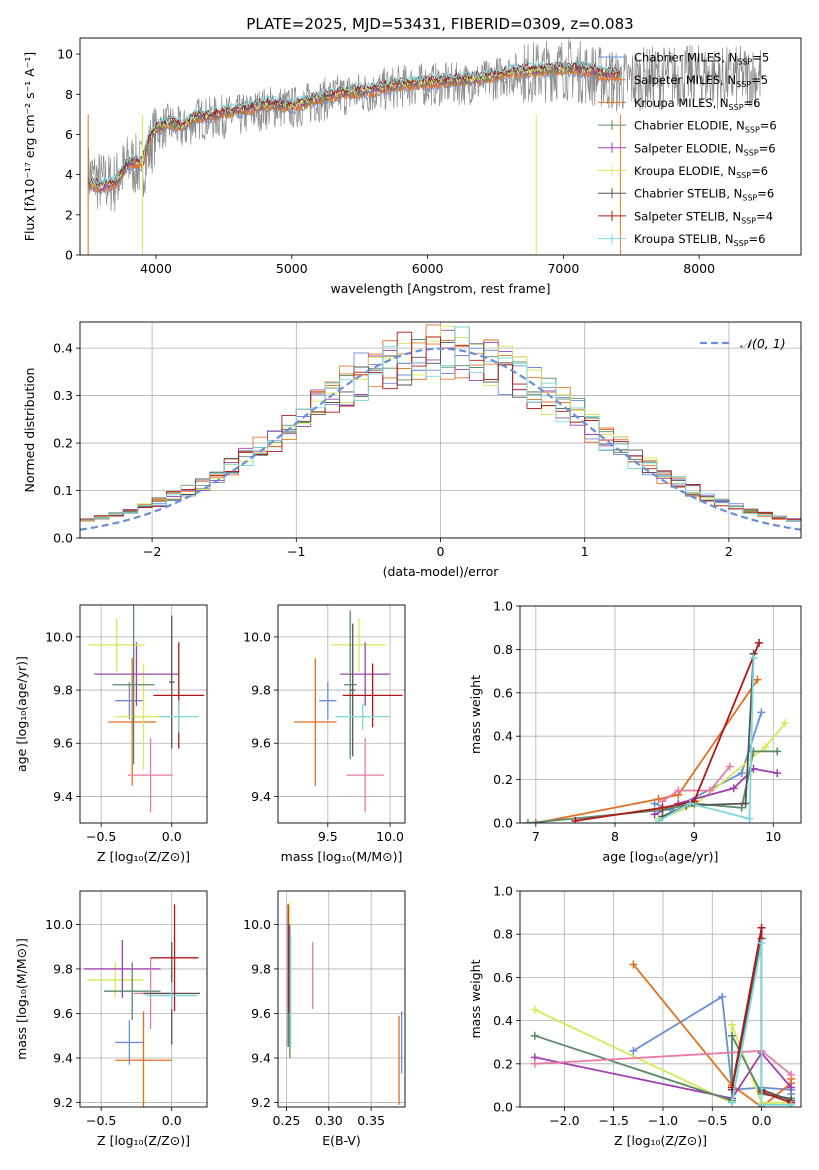  Describe the element at coordinates (503, 1107) in the screenshot. I see `y-tick-label: 0.0` at that location.